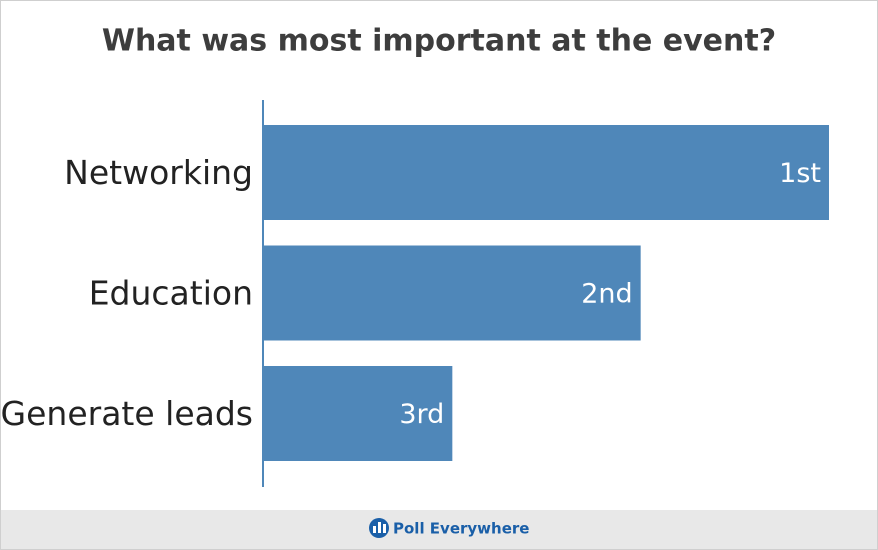 Image resolution: width=878 pixels, height=550 pixels. What do you see at coordinates (461, 529) in the screenshot?
I see `brand-name: Poll Everywhere` at bounding box center [461, 529].